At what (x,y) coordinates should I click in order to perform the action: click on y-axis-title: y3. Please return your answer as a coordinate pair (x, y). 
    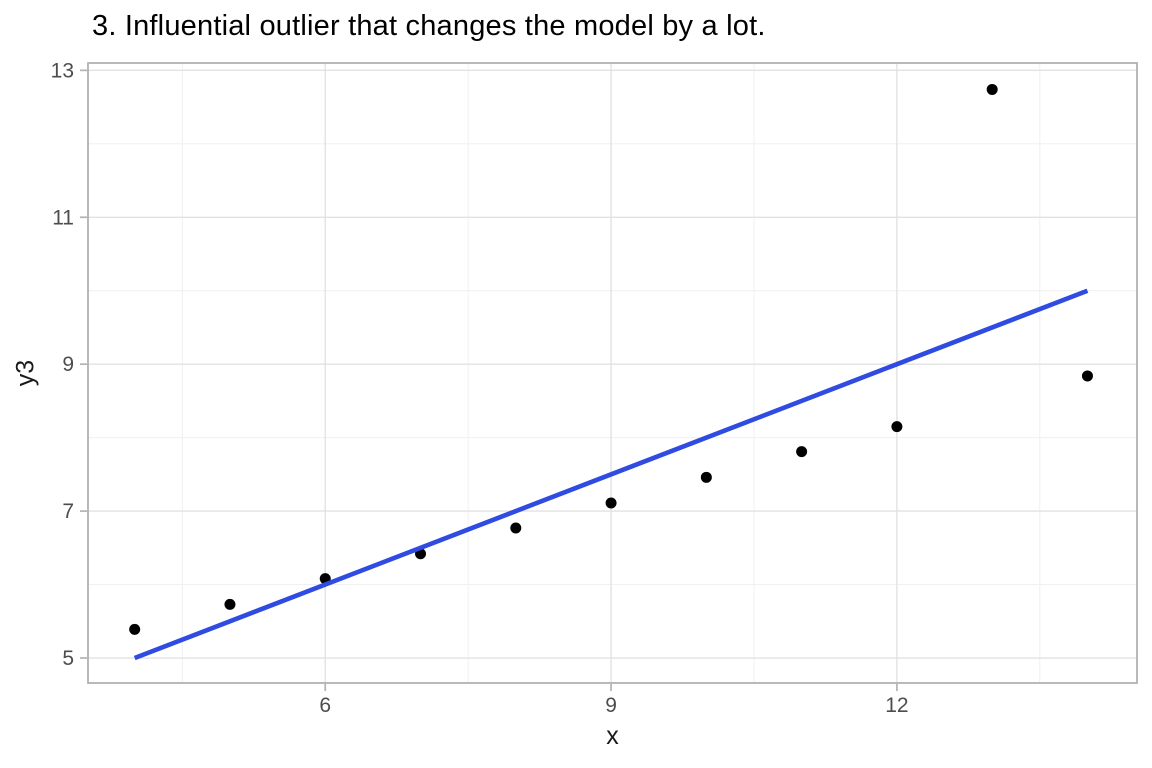
    Looking at the image, I should click on (25, 373).